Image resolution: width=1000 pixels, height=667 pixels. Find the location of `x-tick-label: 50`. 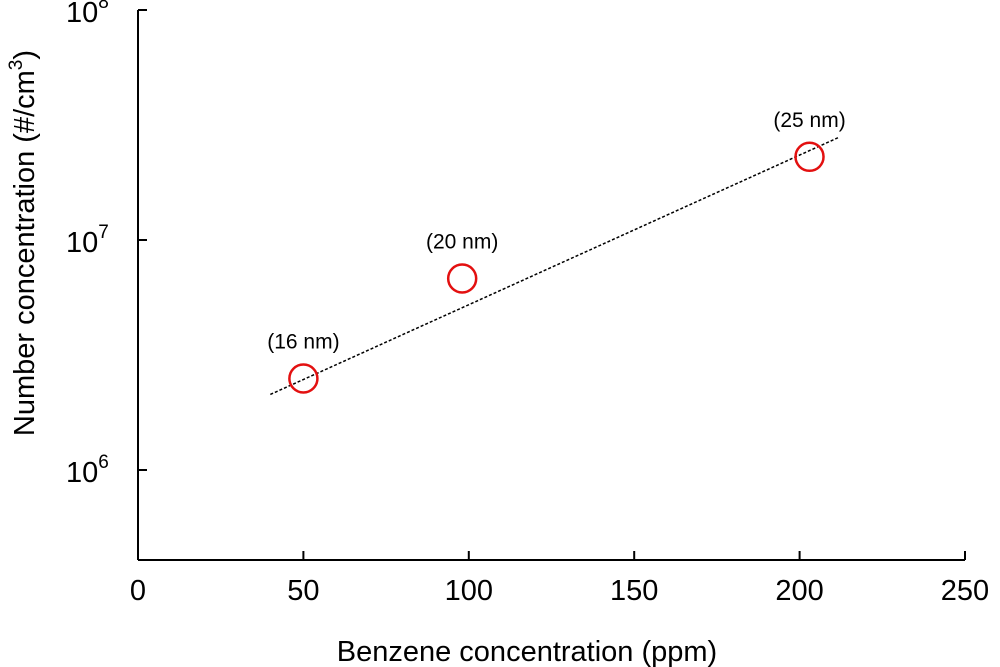

x-tick-label: 50 is located at coordinates (303, 591).